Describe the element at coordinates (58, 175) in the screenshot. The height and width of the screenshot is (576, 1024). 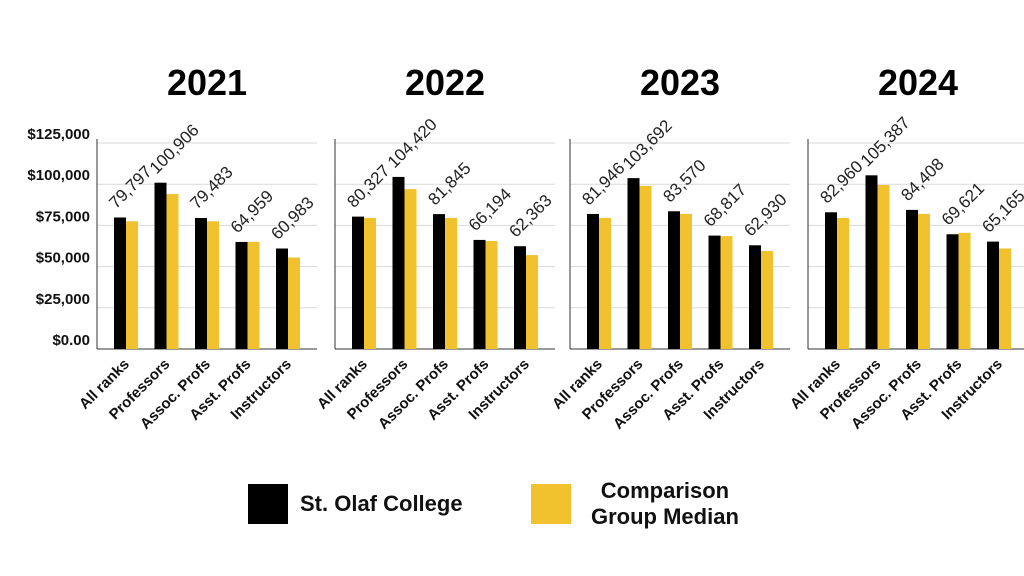
I see `y-tick-label: $100,000` at that location.